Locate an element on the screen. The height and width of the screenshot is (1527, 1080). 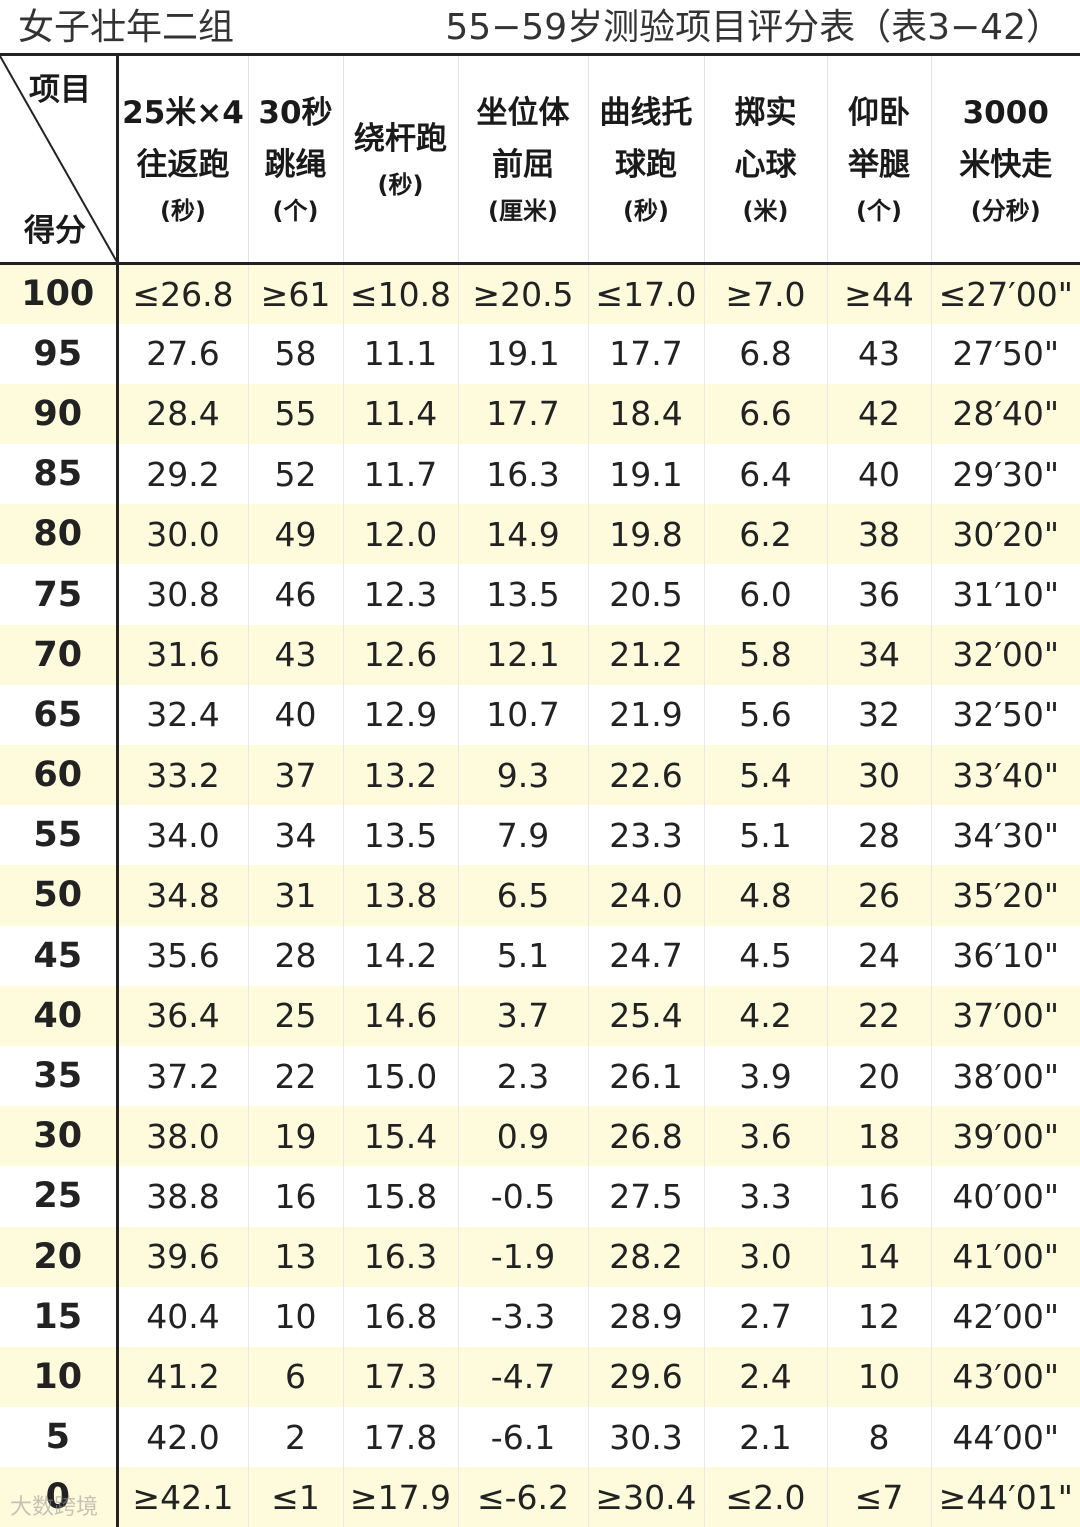
value-cell: ≤10.8 is located at coordinates (400, 294).